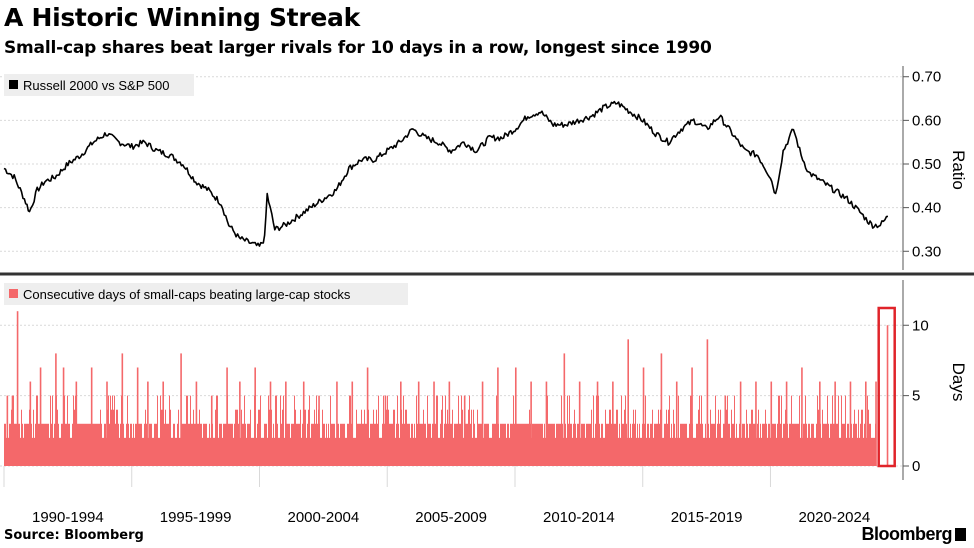 This screenshot has width=974, height=548. I want to click on days-legend-swatch, so click(13, 293).